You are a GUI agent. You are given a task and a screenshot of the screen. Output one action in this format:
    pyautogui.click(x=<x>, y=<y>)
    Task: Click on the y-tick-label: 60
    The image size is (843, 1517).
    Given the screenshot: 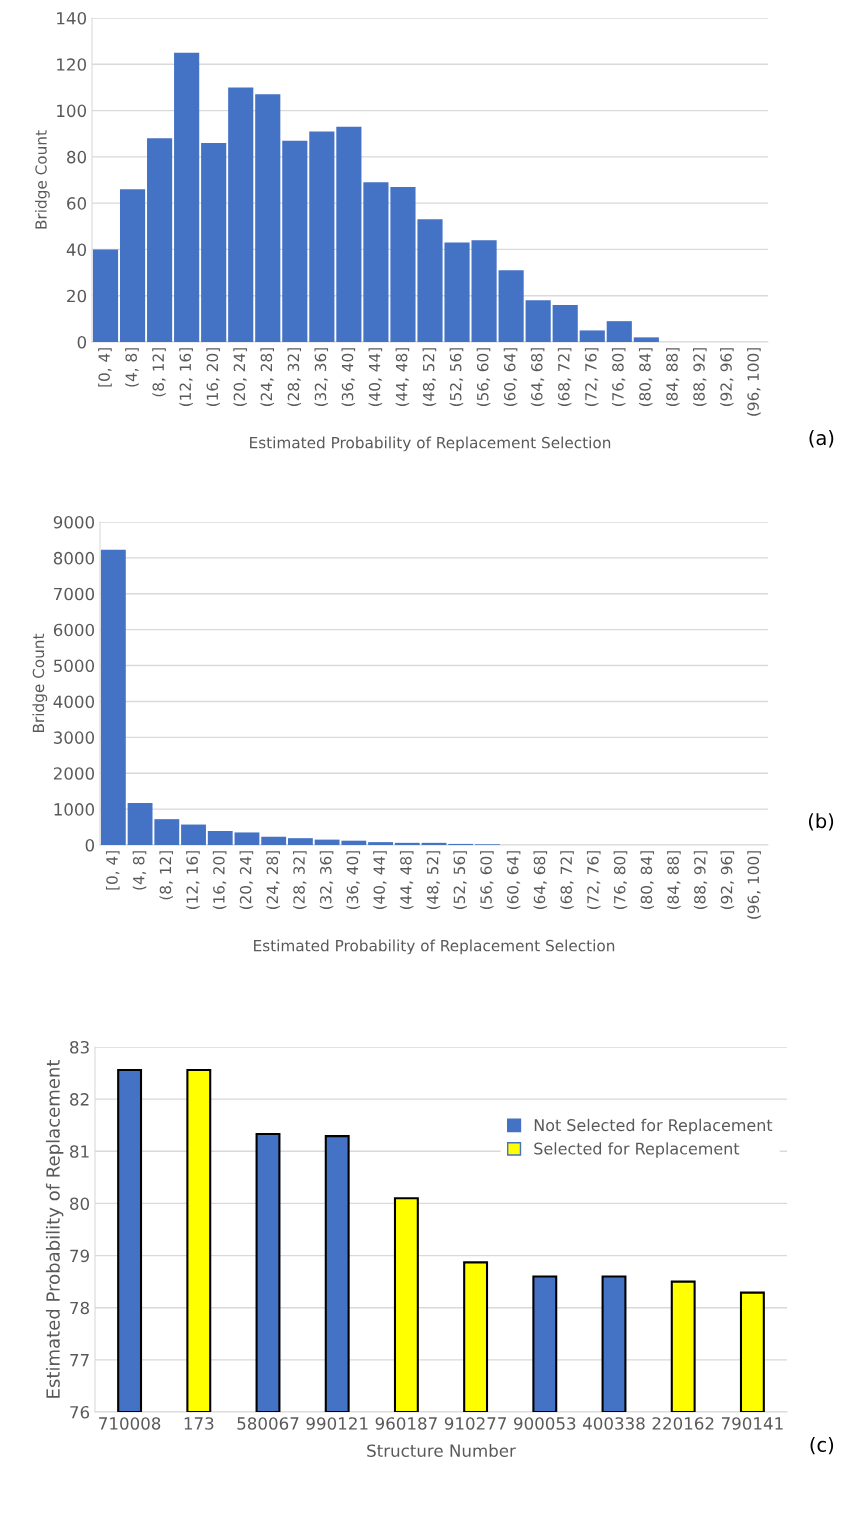 What is the action you would take?
    pyautogui.click(x=77, y=203)
    